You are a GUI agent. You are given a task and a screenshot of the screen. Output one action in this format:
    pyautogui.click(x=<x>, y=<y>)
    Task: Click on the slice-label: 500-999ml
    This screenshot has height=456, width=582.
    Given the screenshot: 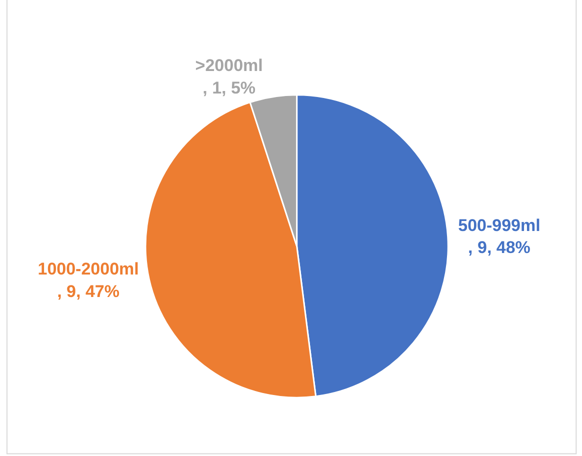 What is the action you would take?
    pyautogui.click(x=499, y=226)
    